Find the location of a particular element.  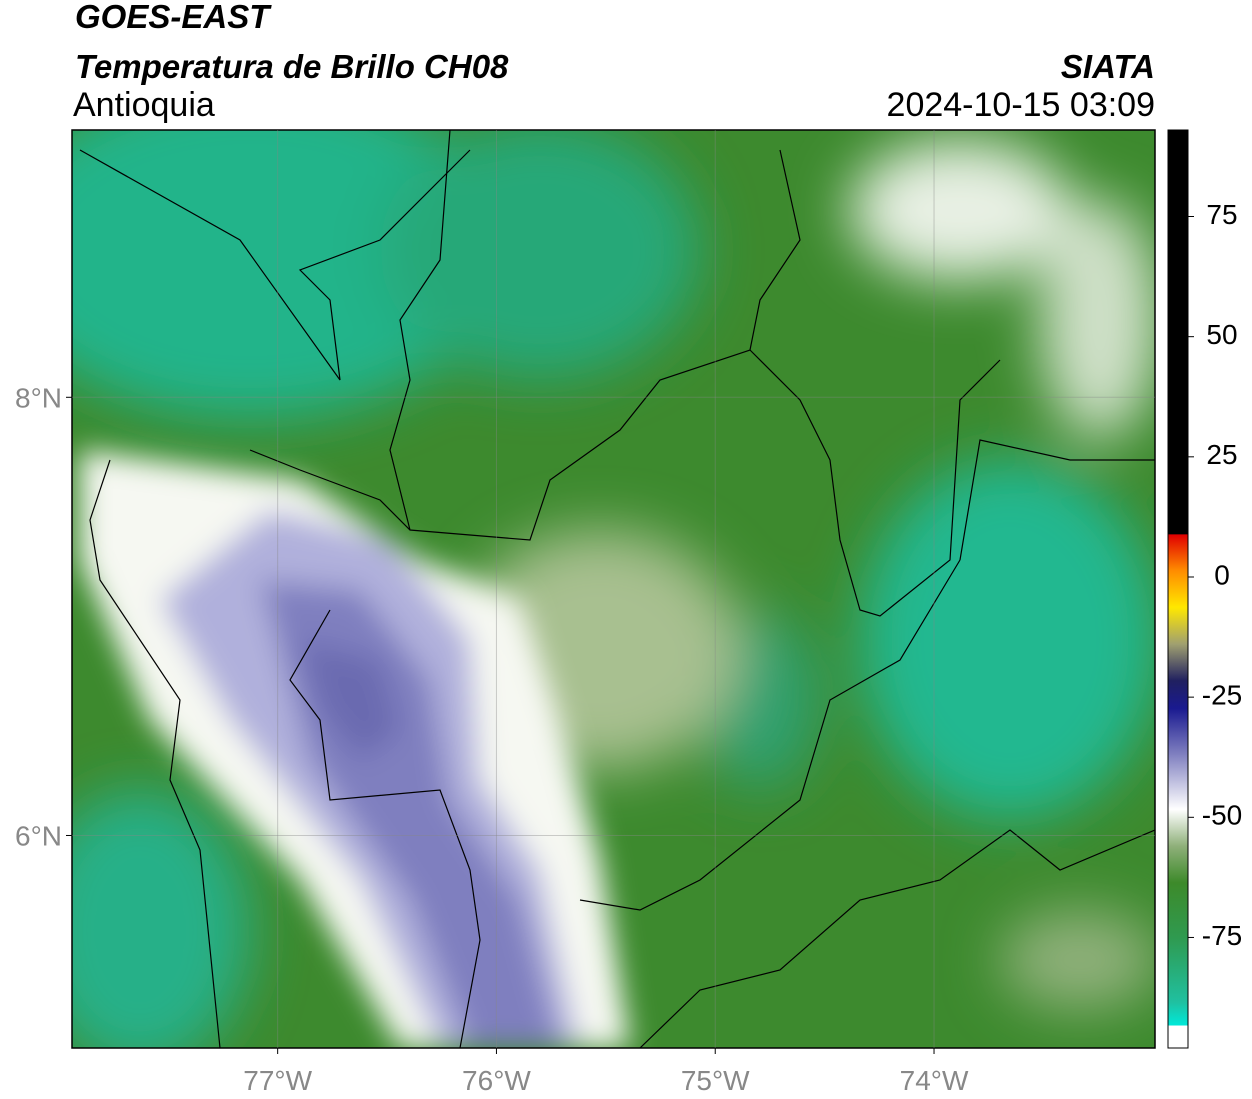

x-tick-label: 75°W is located at coordinates (715, 1080).